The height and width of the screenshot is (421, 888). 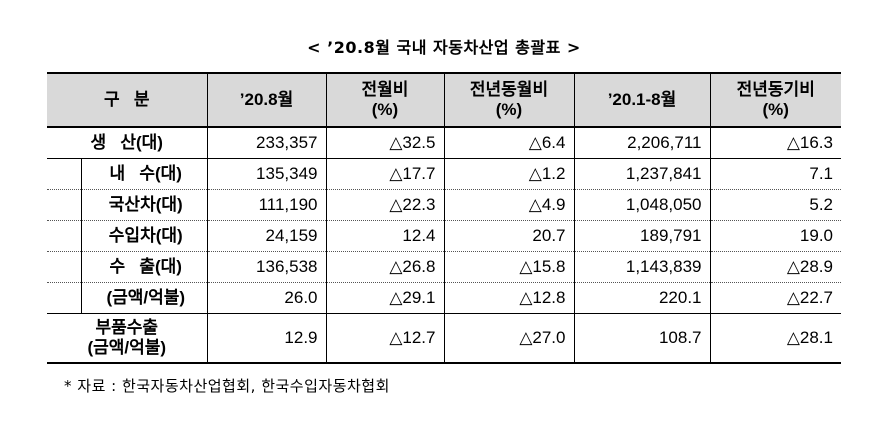 I want to click on table-row: 국산차(대) 111,190 △22.3 △4.9 1,048,050 5.2, so click(x=444, y=204).